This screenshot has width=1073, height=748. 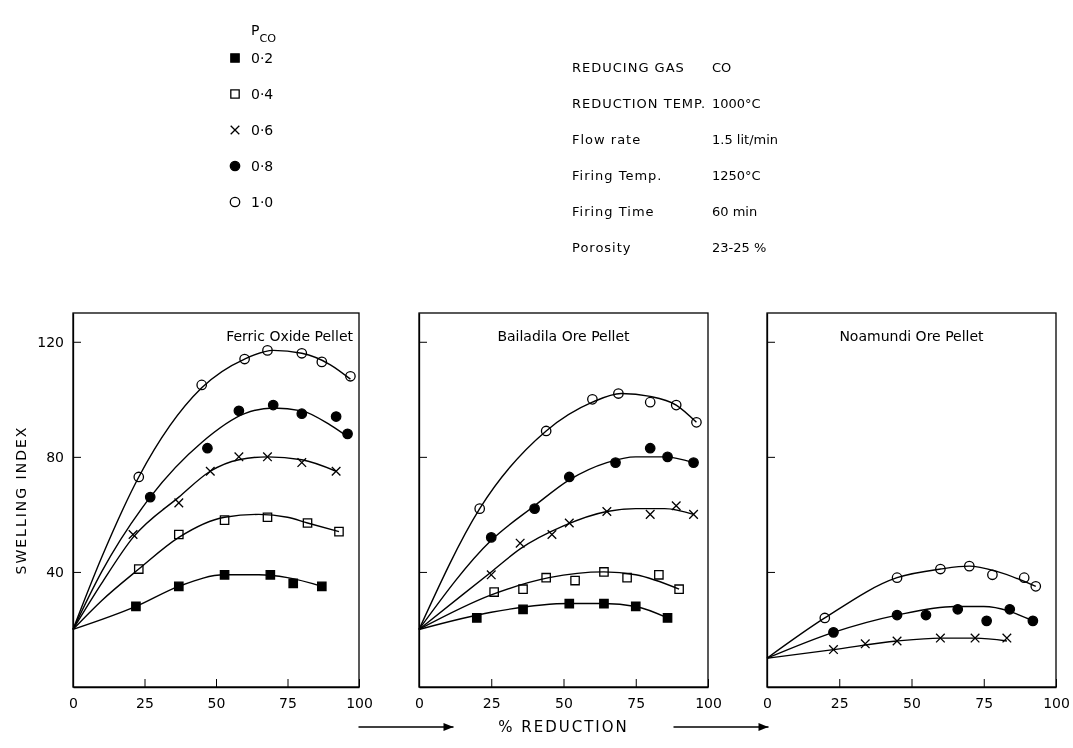 What do you see at coordinates (262, 202) in the screenshot?
I see `legend-label: 1·0` at bounding box center [262, 202].